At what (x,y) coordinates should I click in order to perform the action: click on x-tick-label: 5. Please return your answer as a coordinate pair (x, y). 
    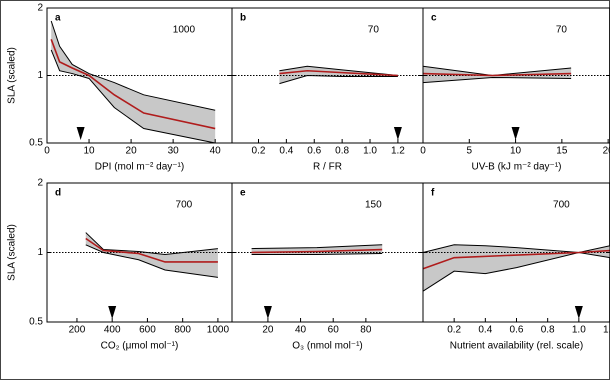
    Looking at the image, I should click on (470, 151).